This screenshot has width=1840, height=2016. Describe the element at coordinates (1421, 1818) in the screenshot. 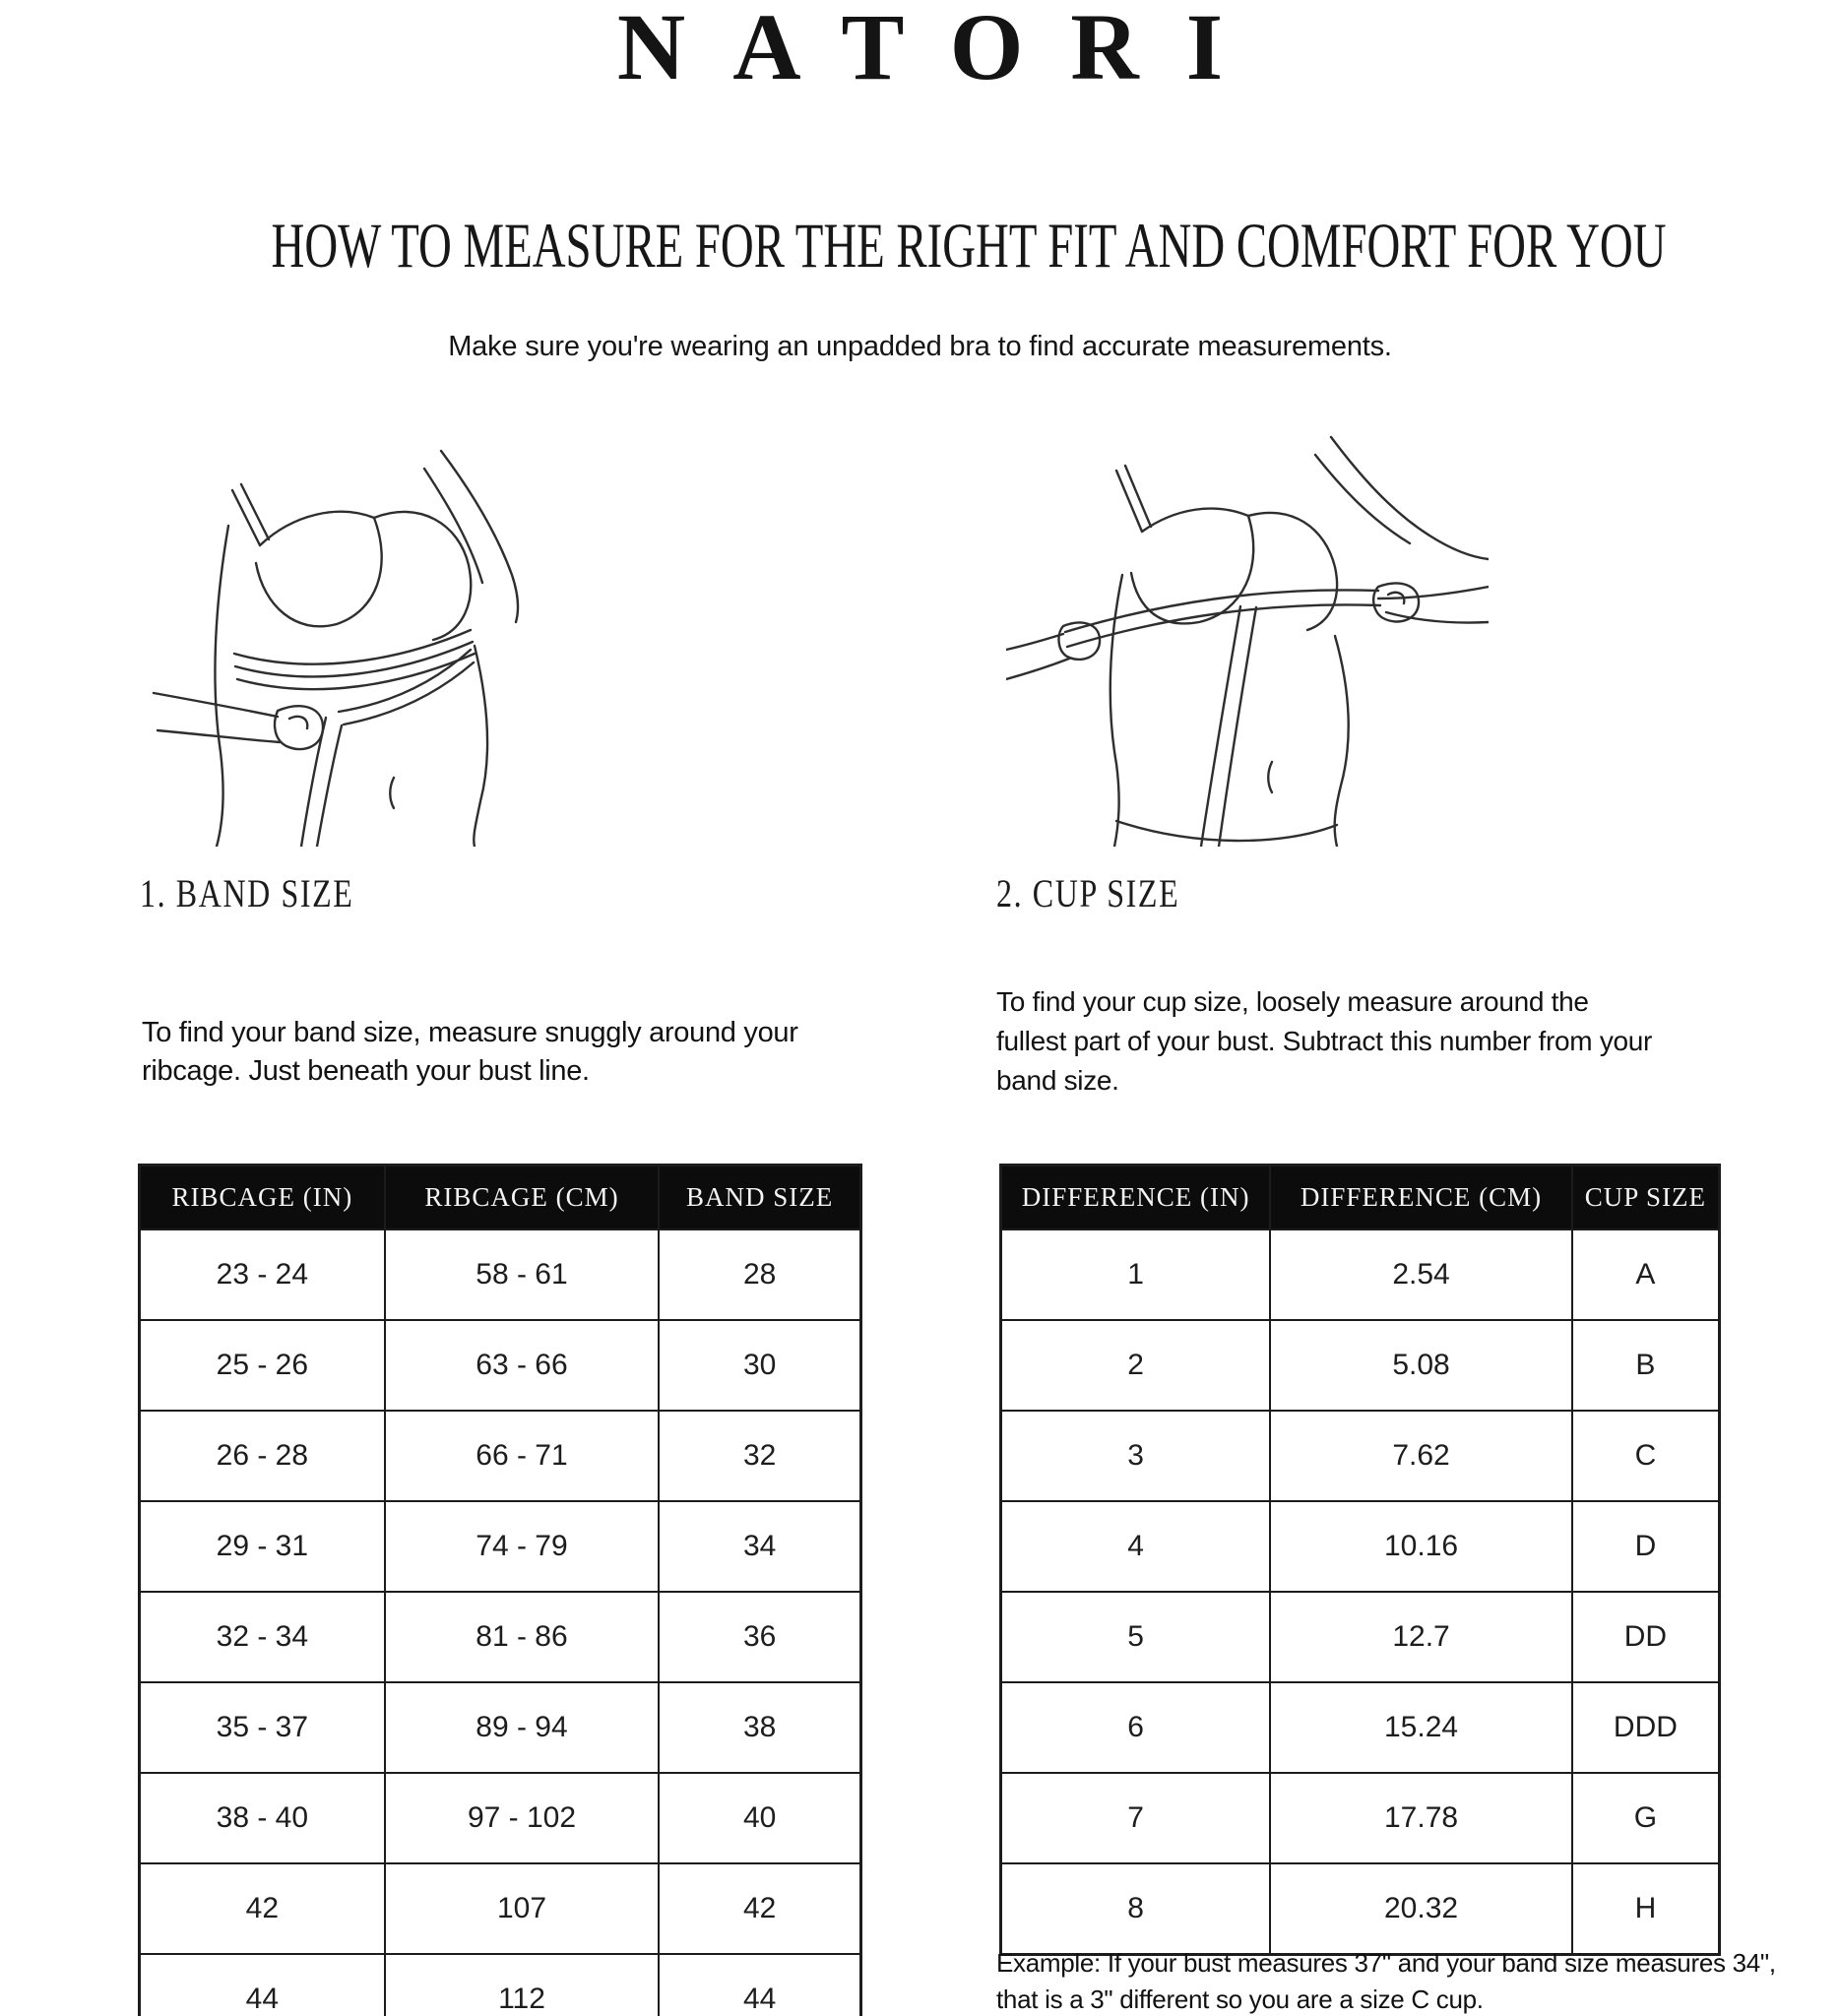

I see `cell-difference-cm: 17.78` at that location.